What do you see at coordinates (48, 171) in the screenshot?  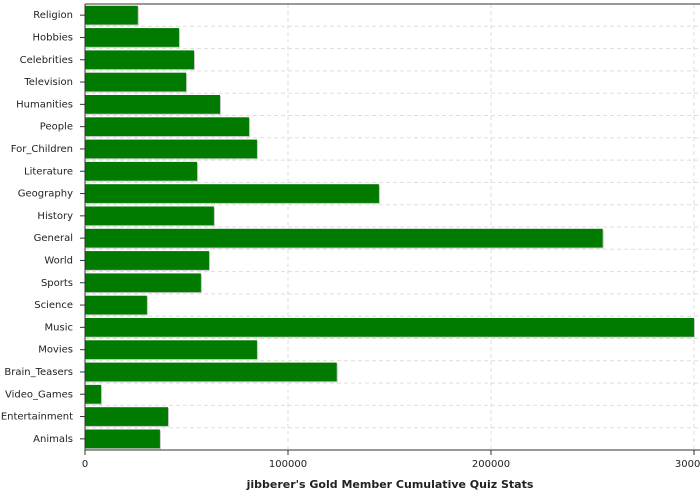 I see `y-tick-label: Literature` at bounding box center [48, 171].